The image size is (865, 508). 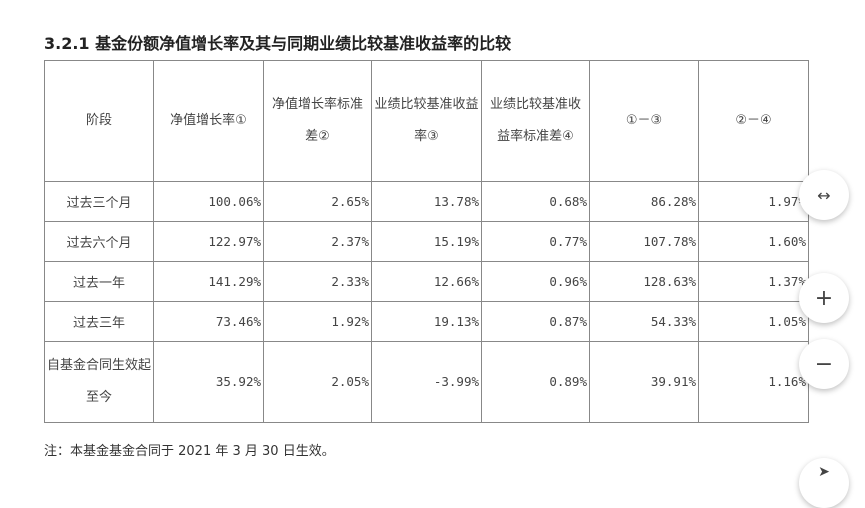 I want to click on cursor-icon: ➤, so click(x=824, y=472).